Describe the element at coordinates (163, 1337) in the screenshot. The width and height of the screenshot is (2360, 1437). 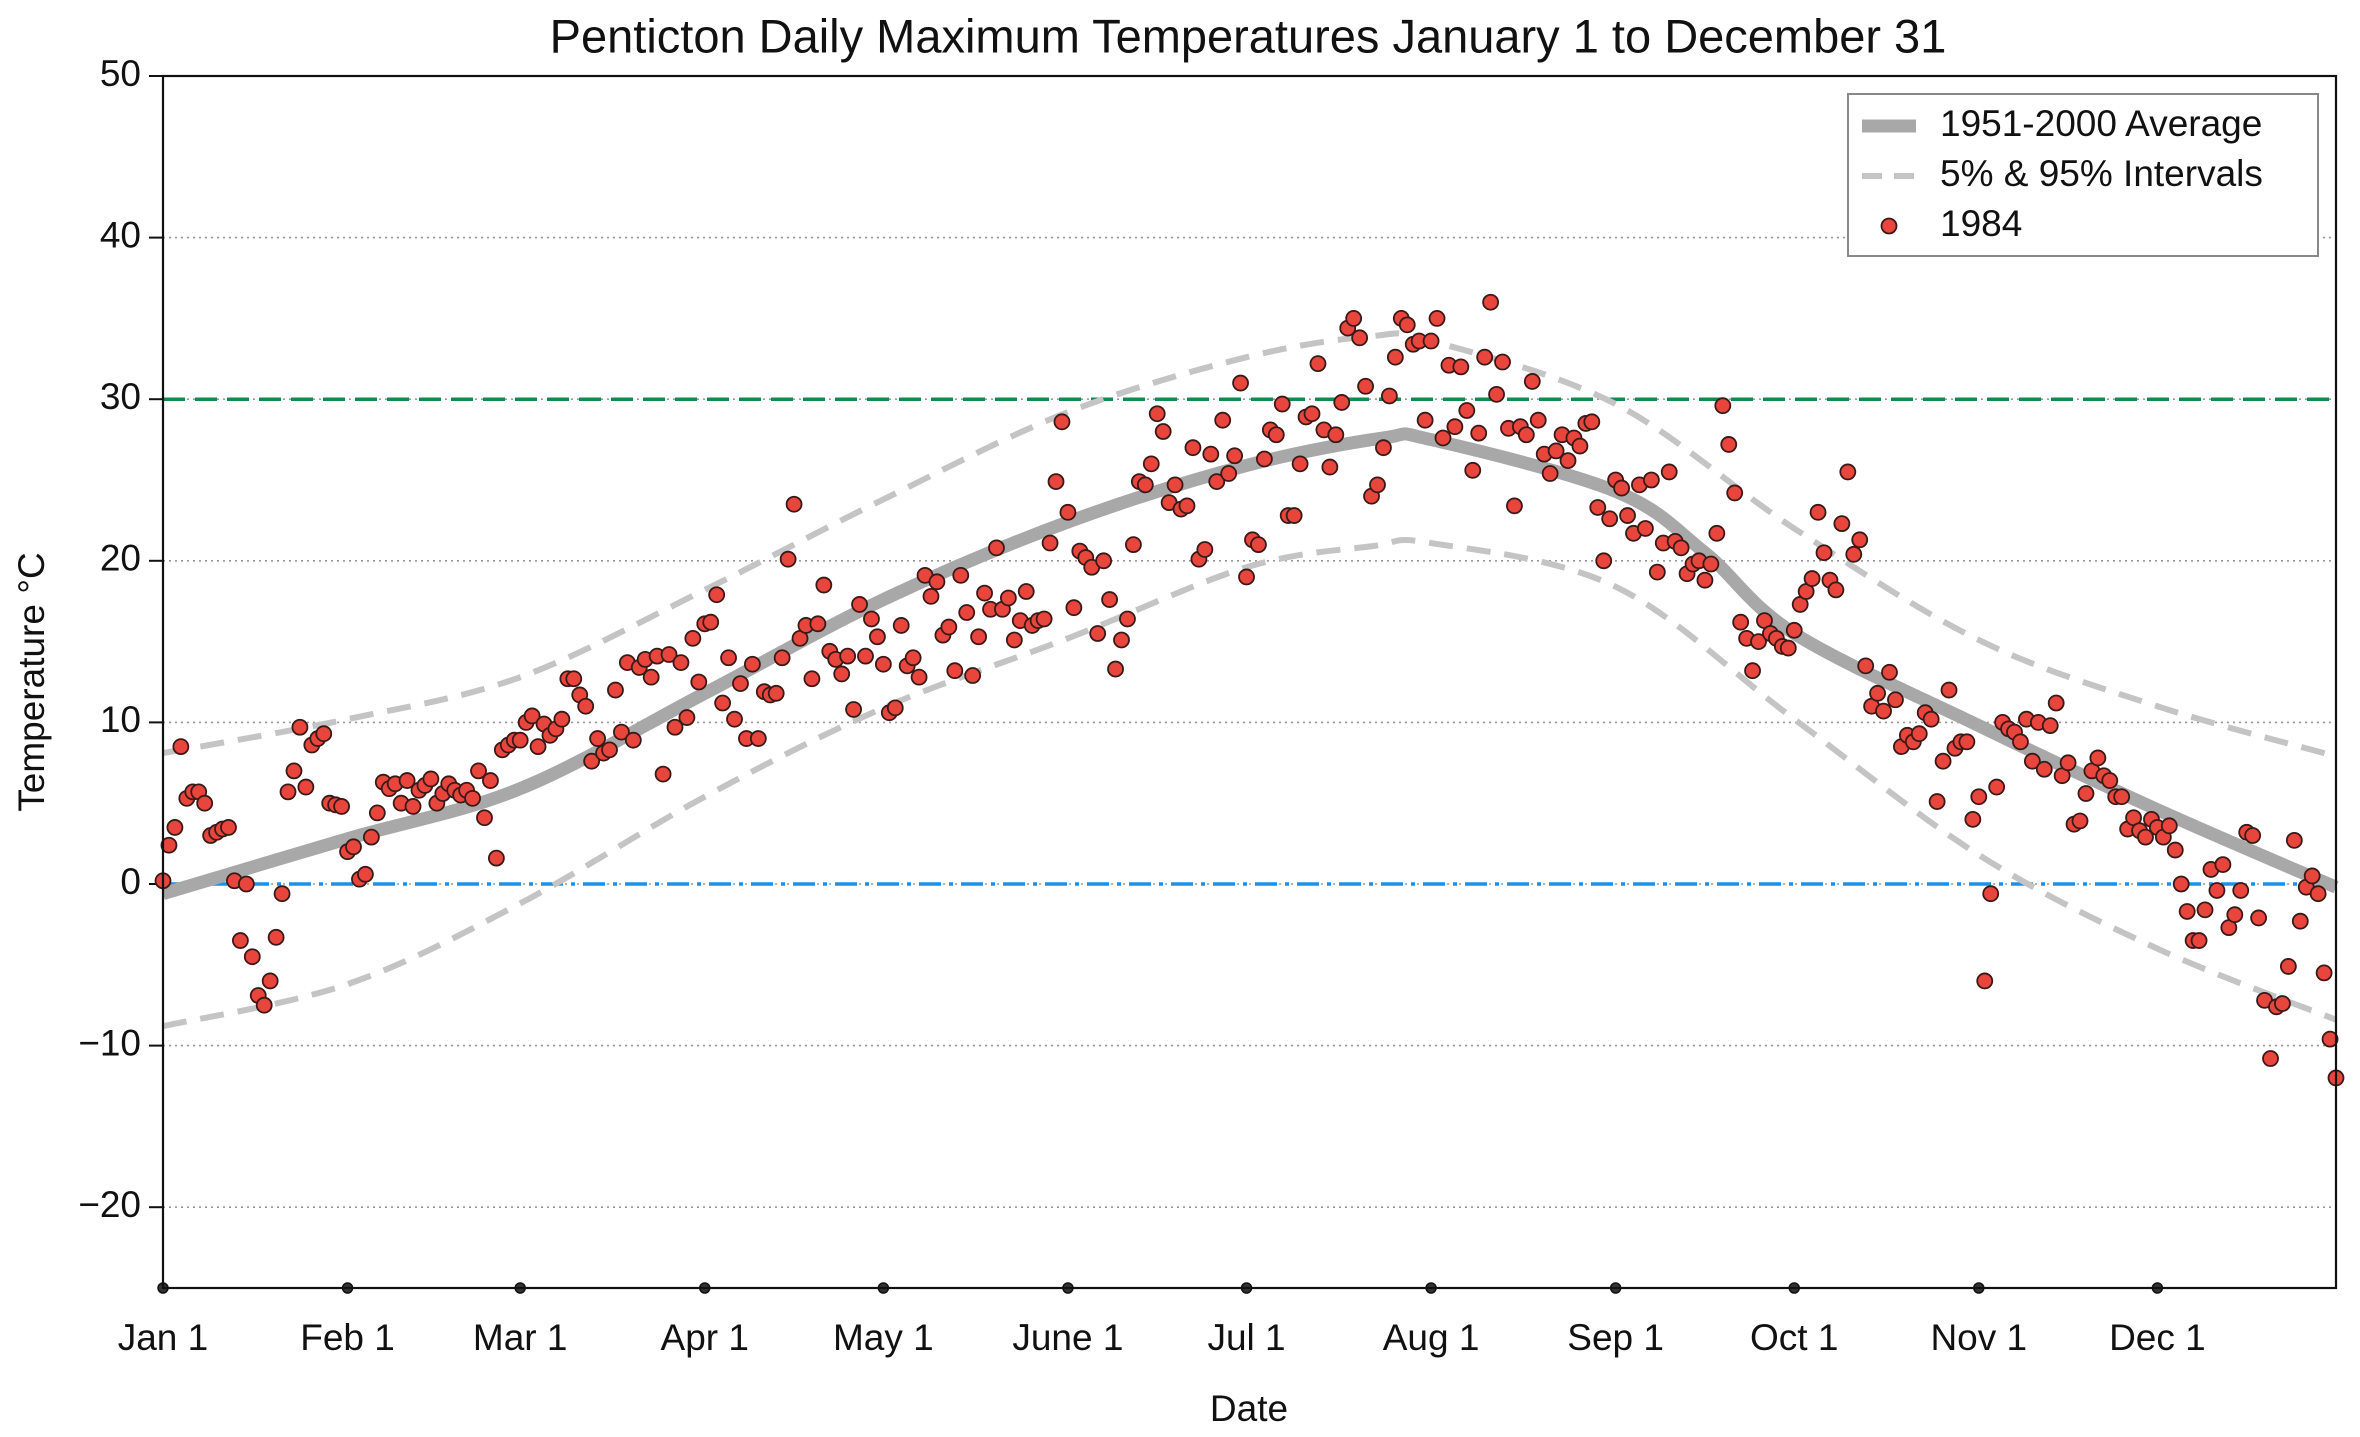
I see `x-tick-label: Jan 1` at that location.